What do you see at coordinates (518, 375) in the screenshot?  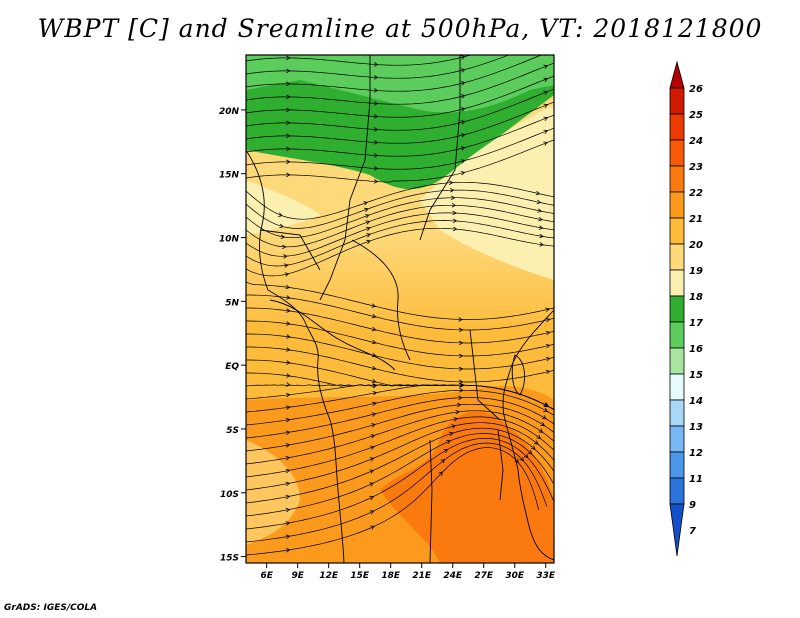 I see `lake-outline` at bounding box center [518, 375].